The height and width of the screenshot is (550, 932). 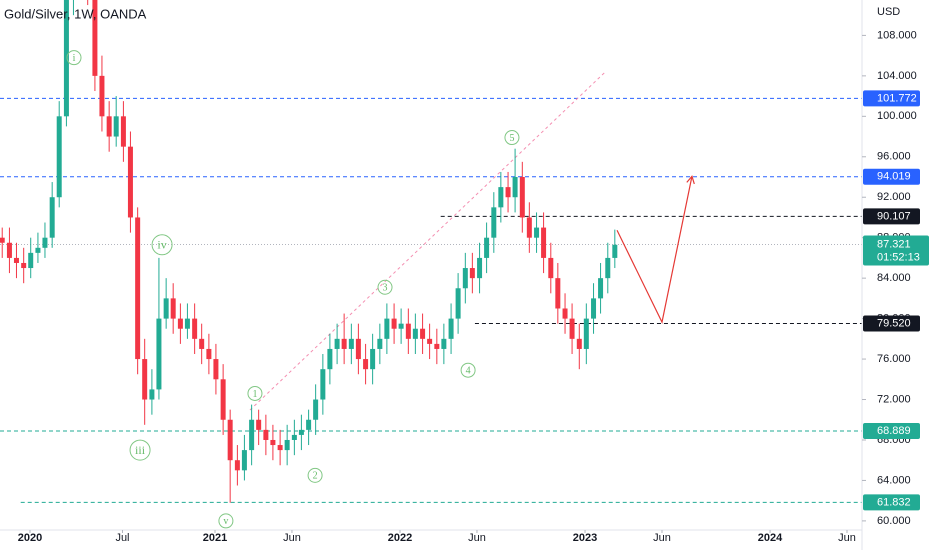 What do you see at coordinates (770, 538) in the screenshot?
I see `x-tick-label: 2024` at bounding box center [770, 538].